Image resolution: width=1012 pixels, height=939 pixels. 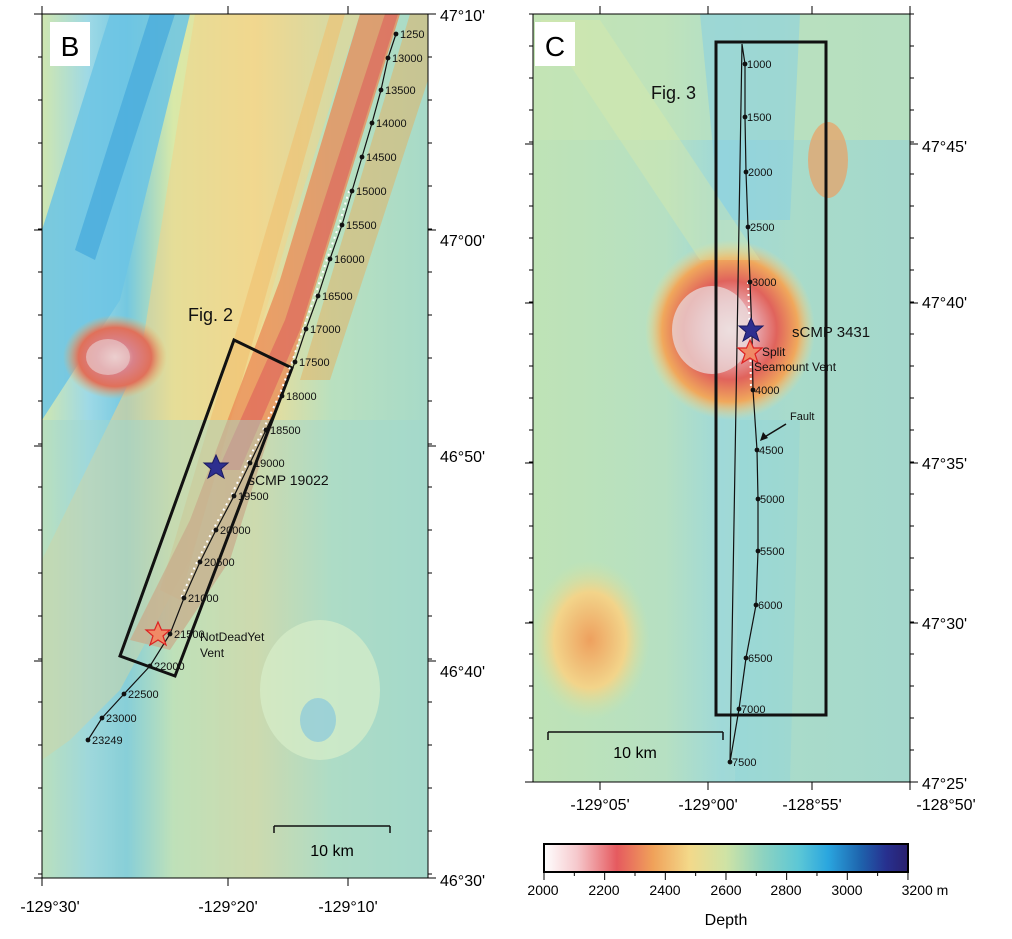 What do you see at coordinates (599, 805) in the screenshot?
I see `lon-tick-label: -129°05'` at bounding box center [599, 805].